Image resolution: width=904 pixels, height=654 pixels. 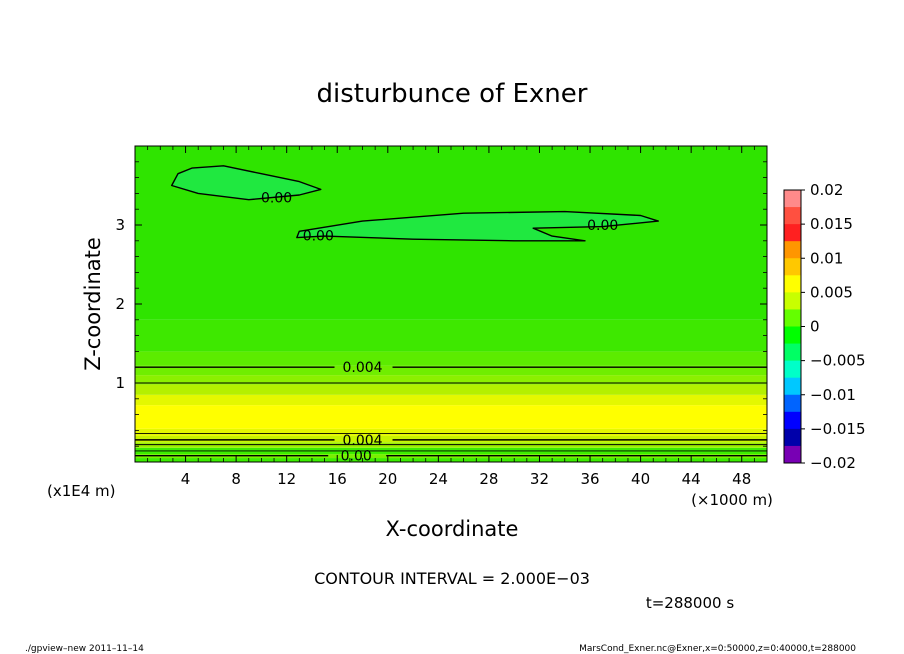 What do you see at coordinates (589, 479) in the screenshot?
I see `x-tick-label-8: 36` at bounding box center [589, 479].